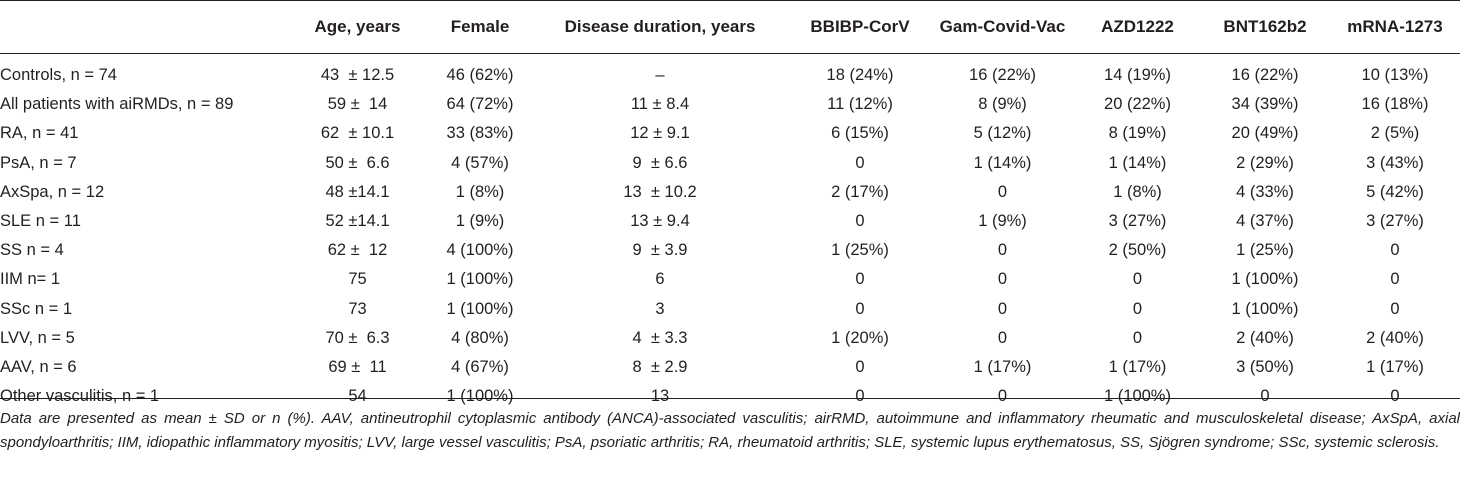 This screenshot has width=1460, height=485. Describe the element at coordinates (480, 191) in the screenshot. I see `female-cell: 1 (8%)` at that location.